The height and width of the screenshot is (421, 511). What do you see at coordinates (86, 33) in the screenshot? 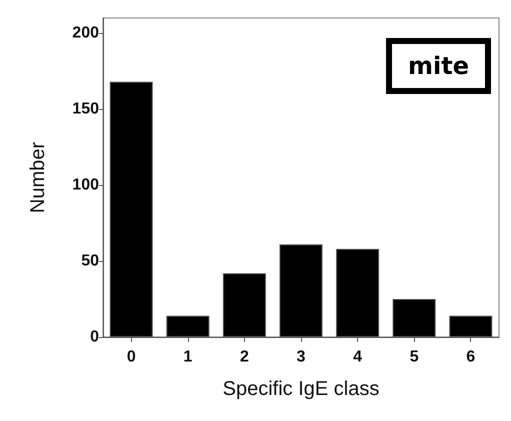
I see `y-tick-label: 200` at bounding box center [86, 33].